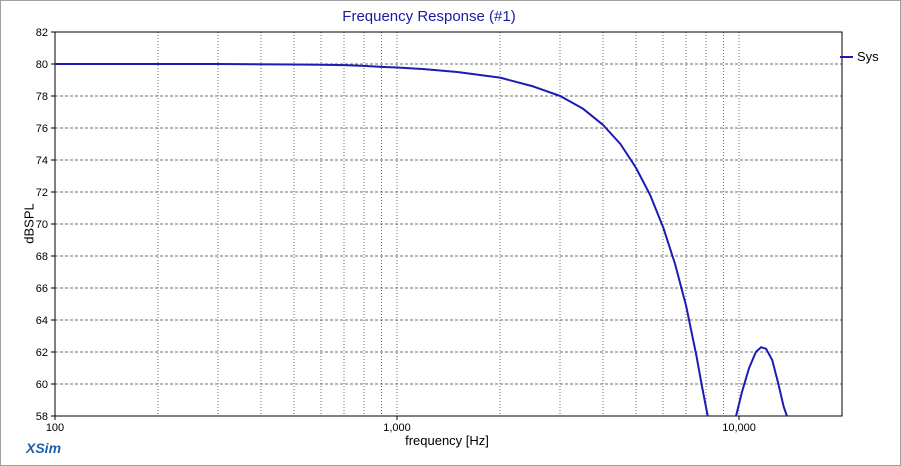 The image size is (901, 466). Describe the element at coordinates (868, 56) in the screenshot. I see `legend-label-sys: Sys` at that location.